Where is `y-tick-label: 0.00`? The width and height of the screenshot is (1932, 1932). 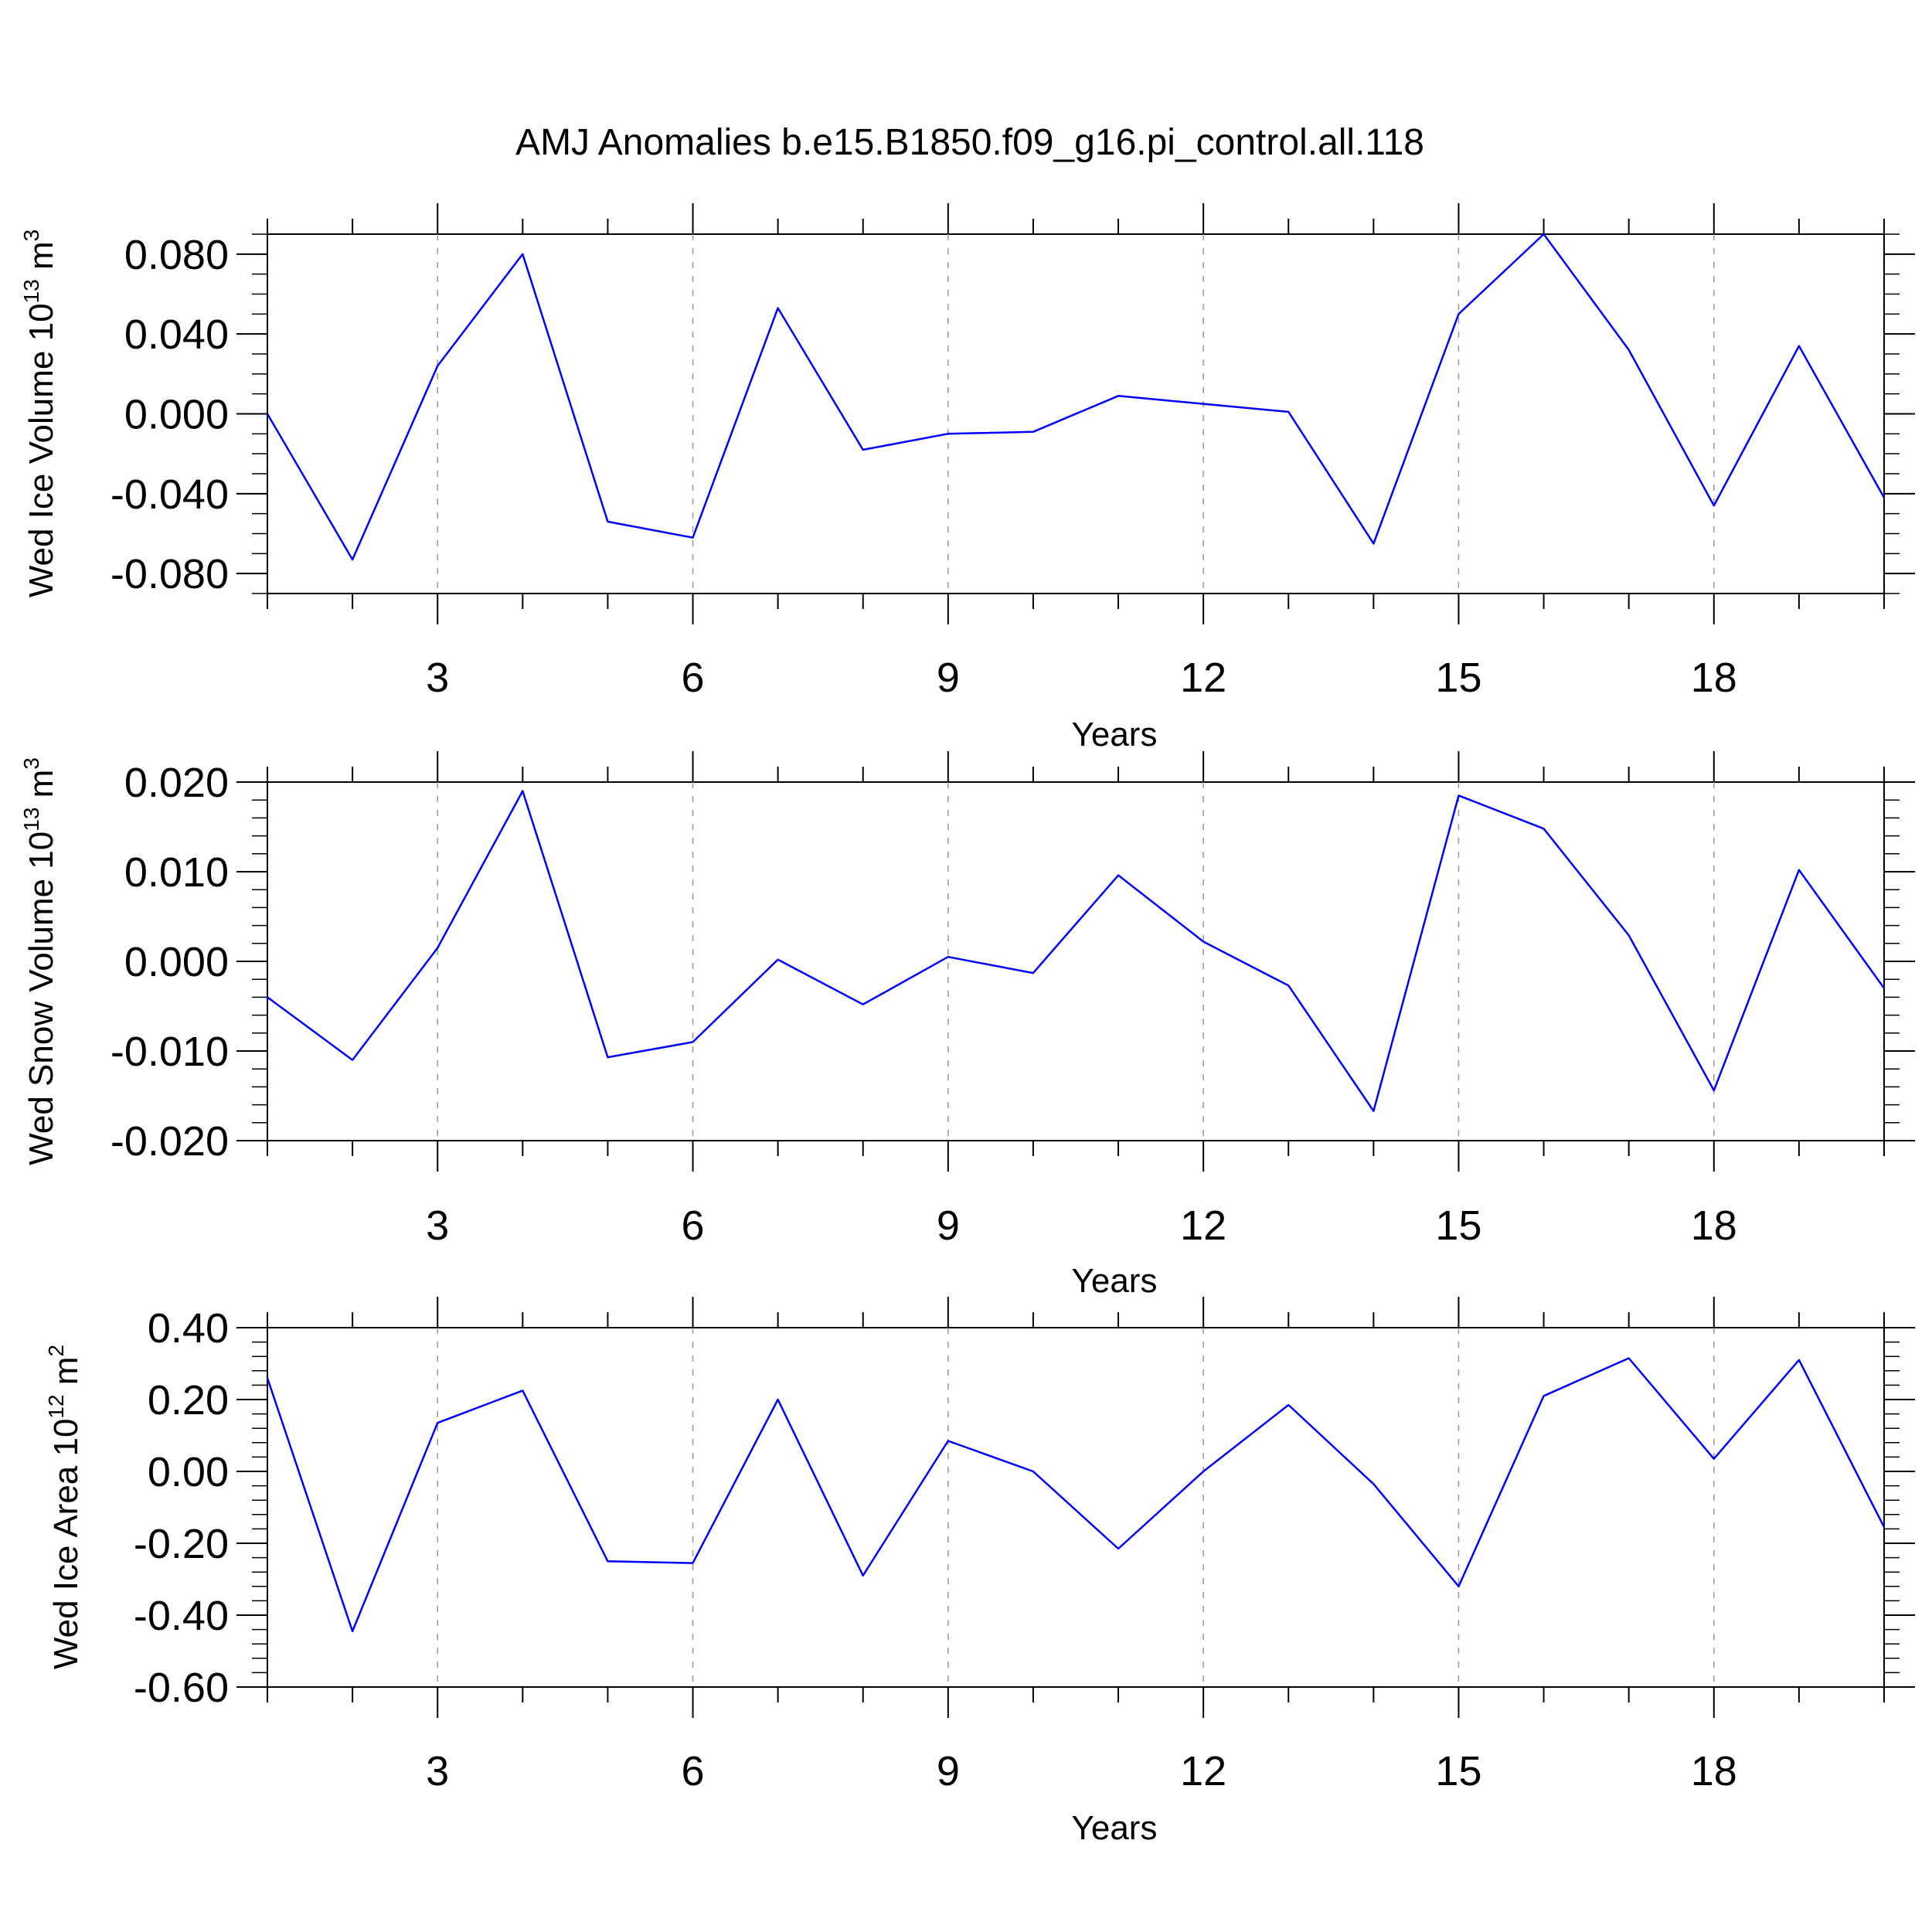
y-tick-label: 0.00 is located at coordinates (189, 1472).